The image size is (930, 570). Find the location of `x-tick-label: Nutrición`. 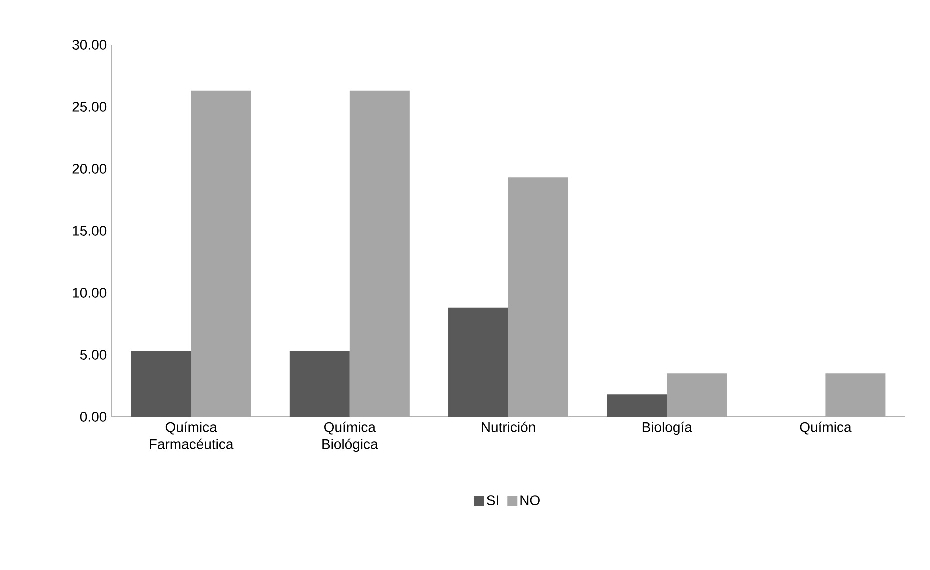

x-tick-label: Nutrición is located at coordinates (509, 427).